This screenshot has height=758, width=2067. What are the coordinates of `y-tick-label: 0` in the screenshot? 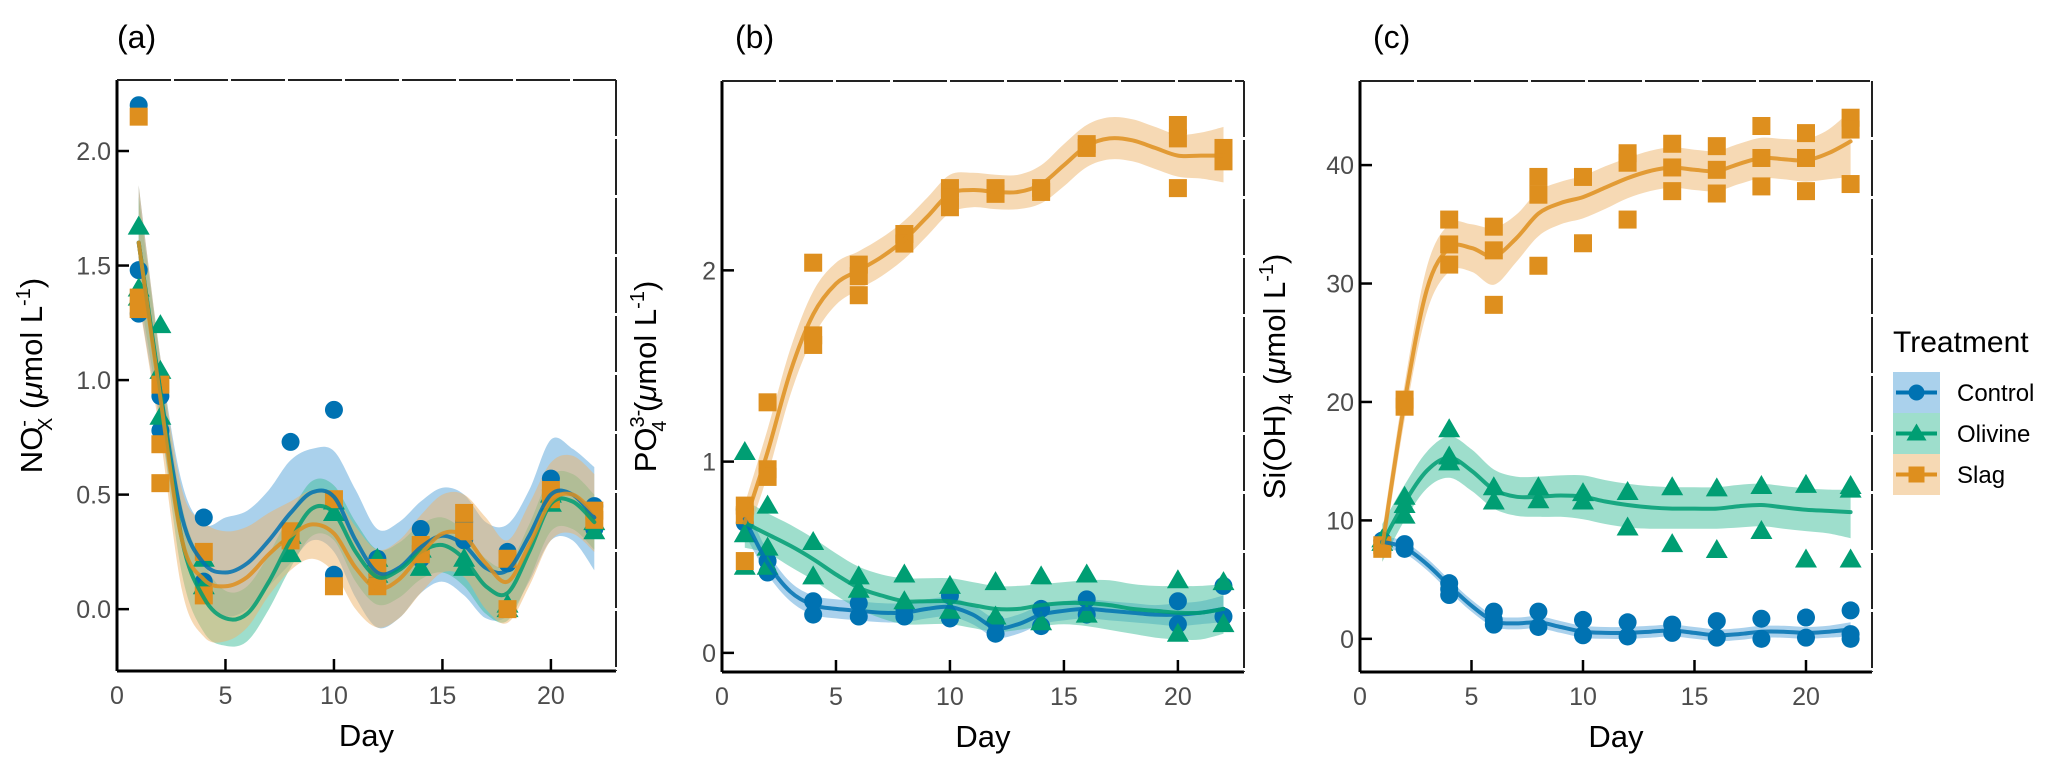 It's located at (1347, 640).